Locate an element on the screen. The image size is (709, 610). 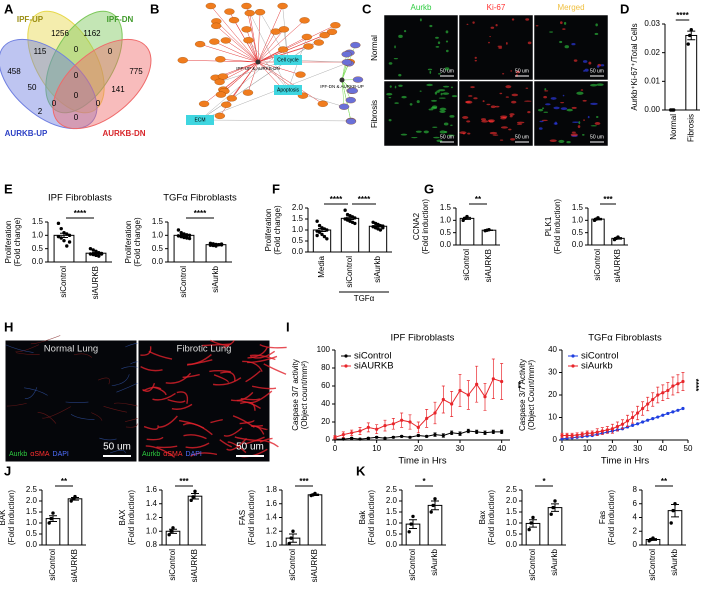
bar is located at coordinates (598, 232).